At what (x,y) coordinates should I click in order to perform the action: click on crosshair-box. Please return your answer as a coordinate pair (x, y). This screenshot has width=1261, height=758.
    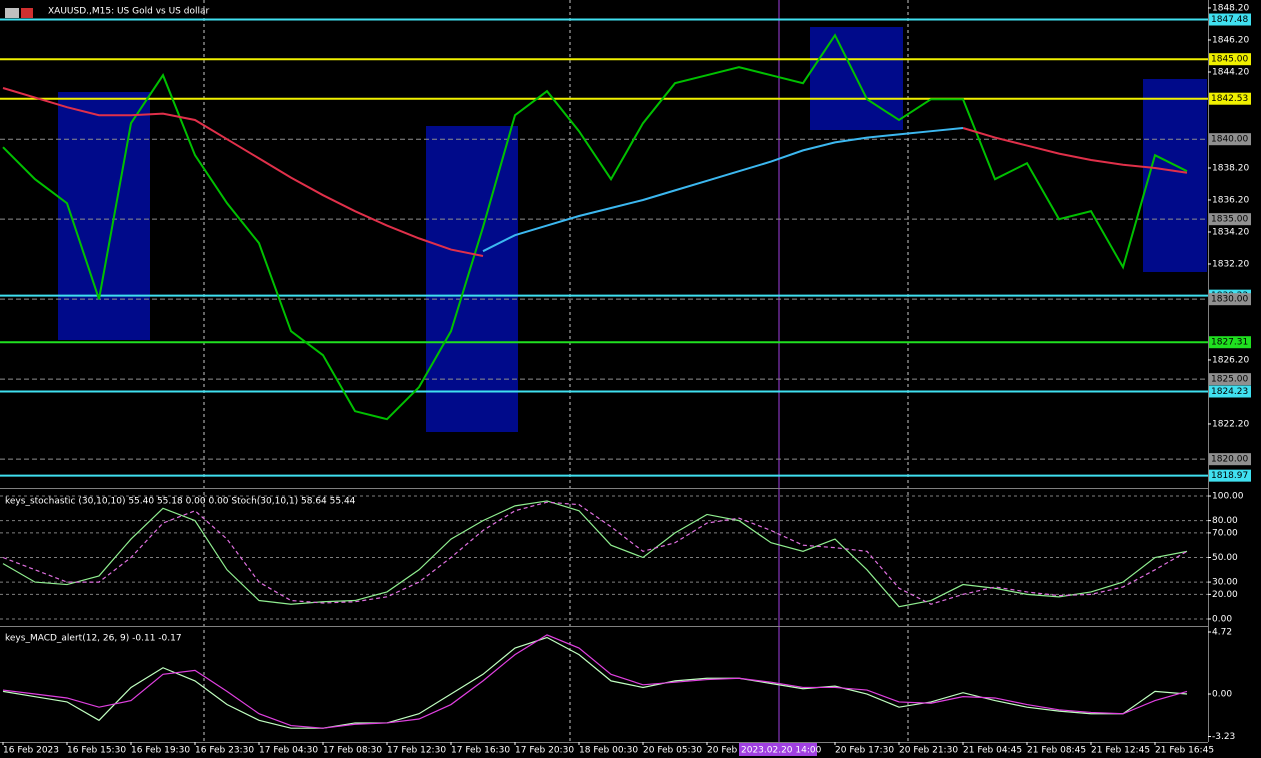
    Looking at the image, I should click on (778, 749).